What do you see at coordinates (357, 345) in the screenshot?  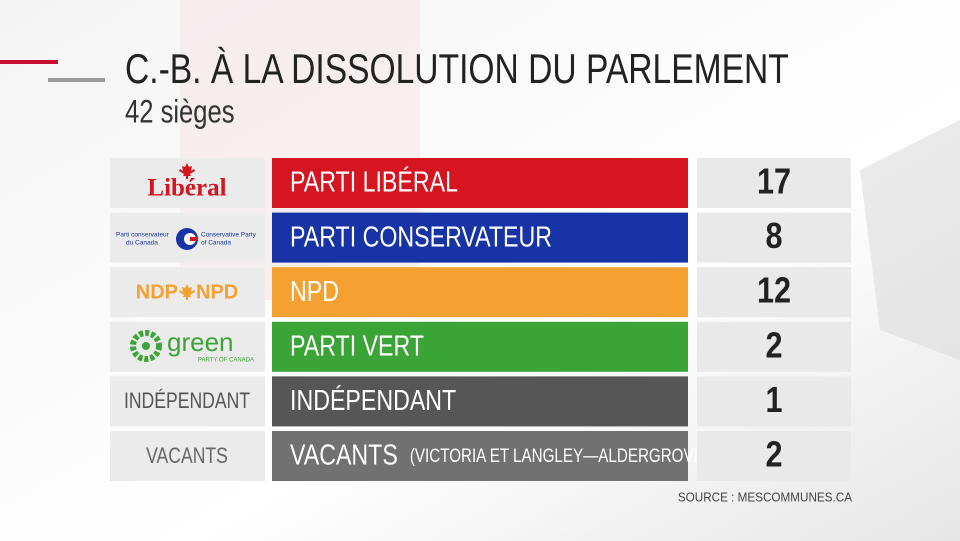 I see `party-name: PARTI VERT` at bounding box center [357, 345].